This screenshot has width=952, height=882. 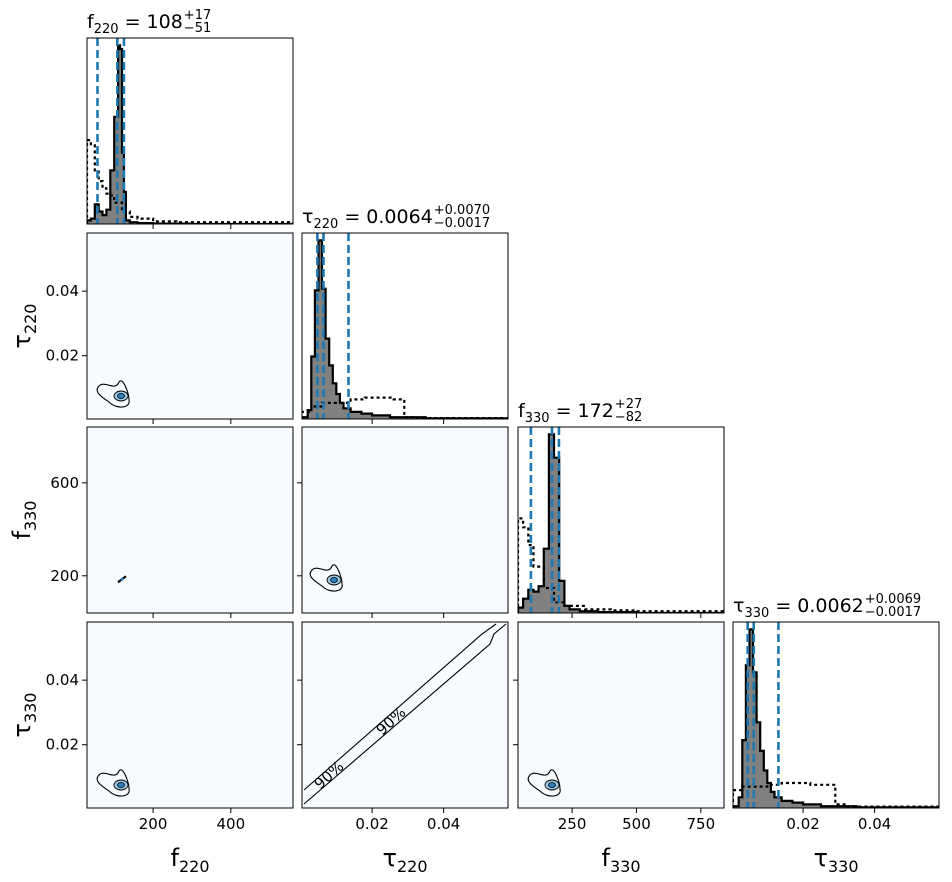 What do you see at coordinates (874, 824) in the screenshot?
I see `x-tick-label: 0.04` at bounding box center [874, 824].